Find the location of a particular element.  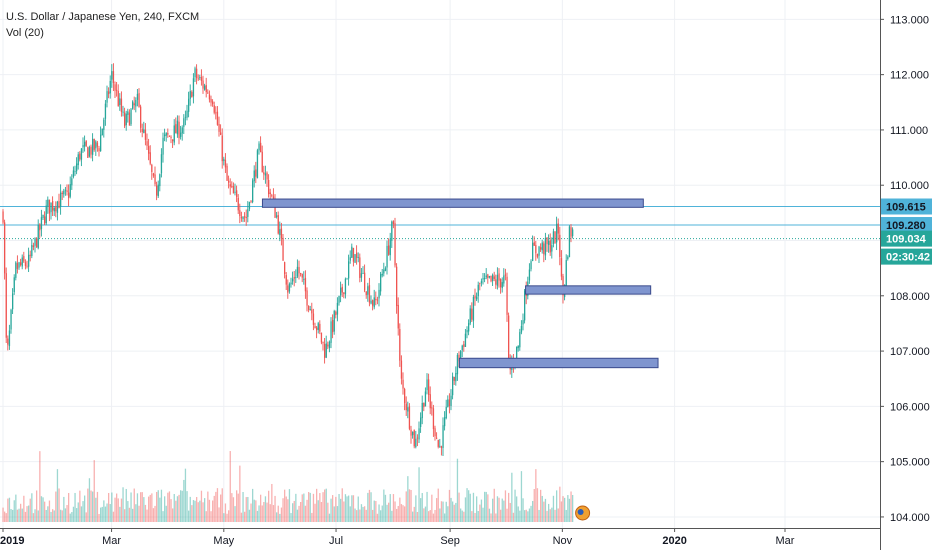

price-tag-bg is located at coordinates (906, 256).